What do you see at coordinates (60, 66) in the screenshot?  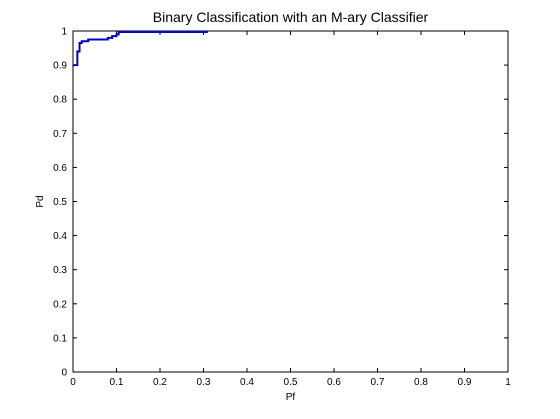 I see `y-tick-label-9: 0.9` at bounding box center [60, 66].